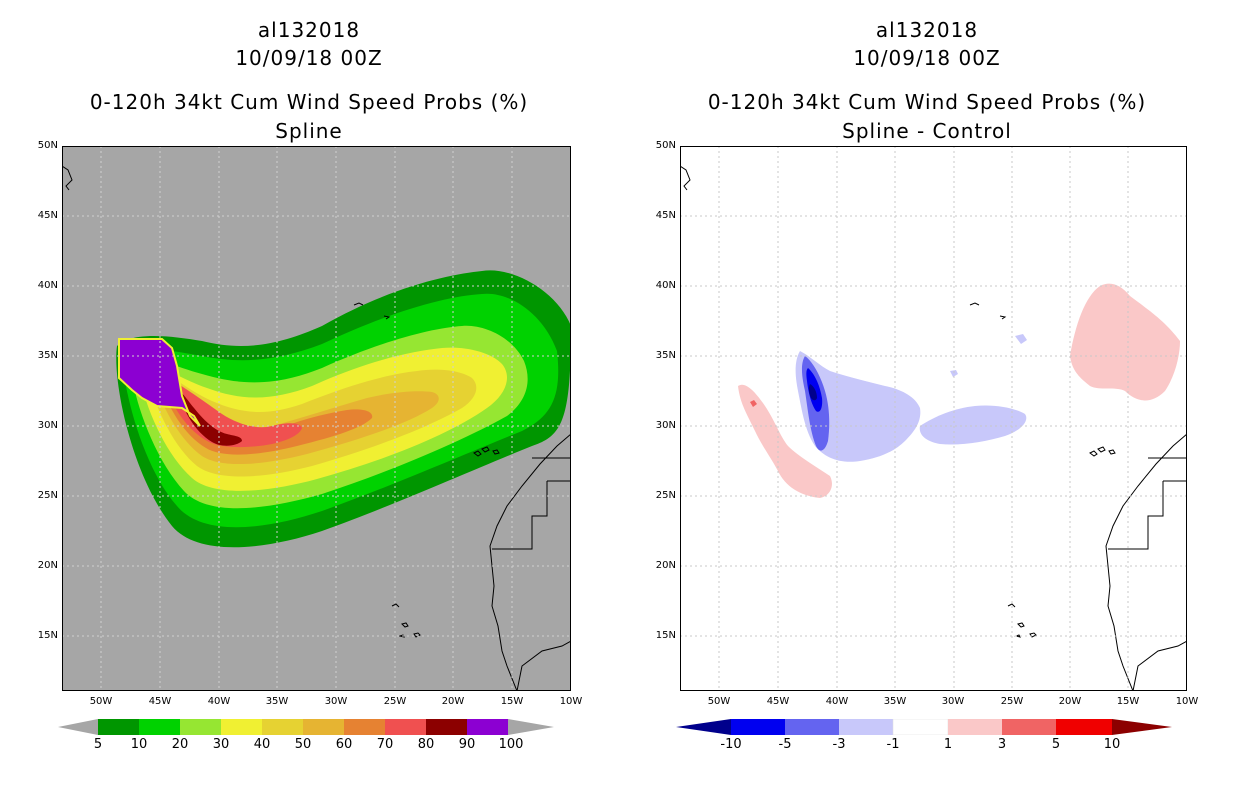 This screenshot has height=800, width=1236. Describe the element at coordinates (530, 562) in the screenshot. I see `africa-coastline` at that location.